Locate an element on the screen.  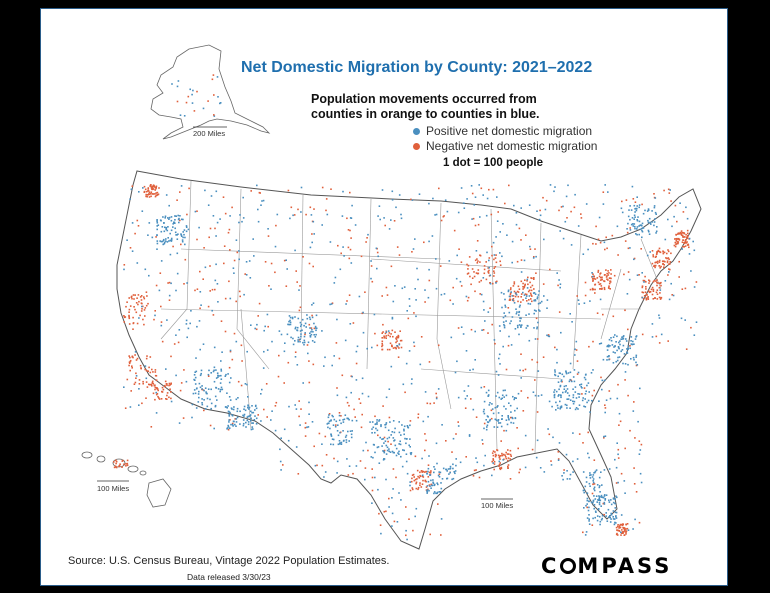
subtitle-line-1: Population movements occurred from is located at coordinates (424, 99).